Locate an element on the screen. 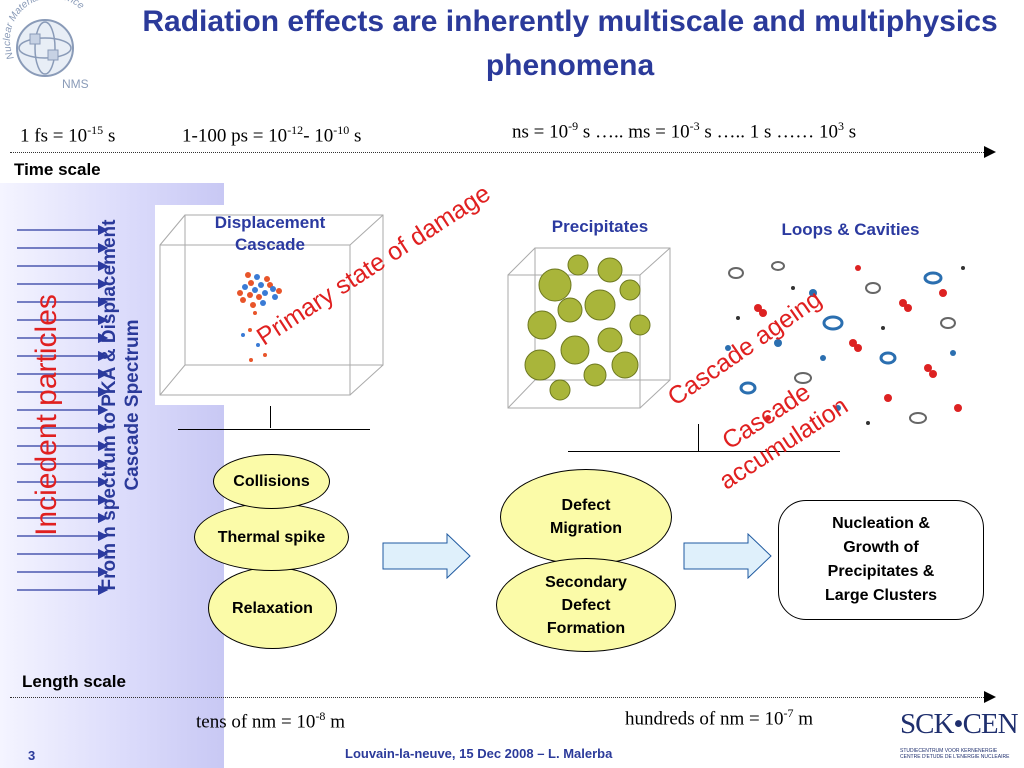 This screenshot has width=1024, height=768. cascade-atoms is located at coordinates (259, 317).